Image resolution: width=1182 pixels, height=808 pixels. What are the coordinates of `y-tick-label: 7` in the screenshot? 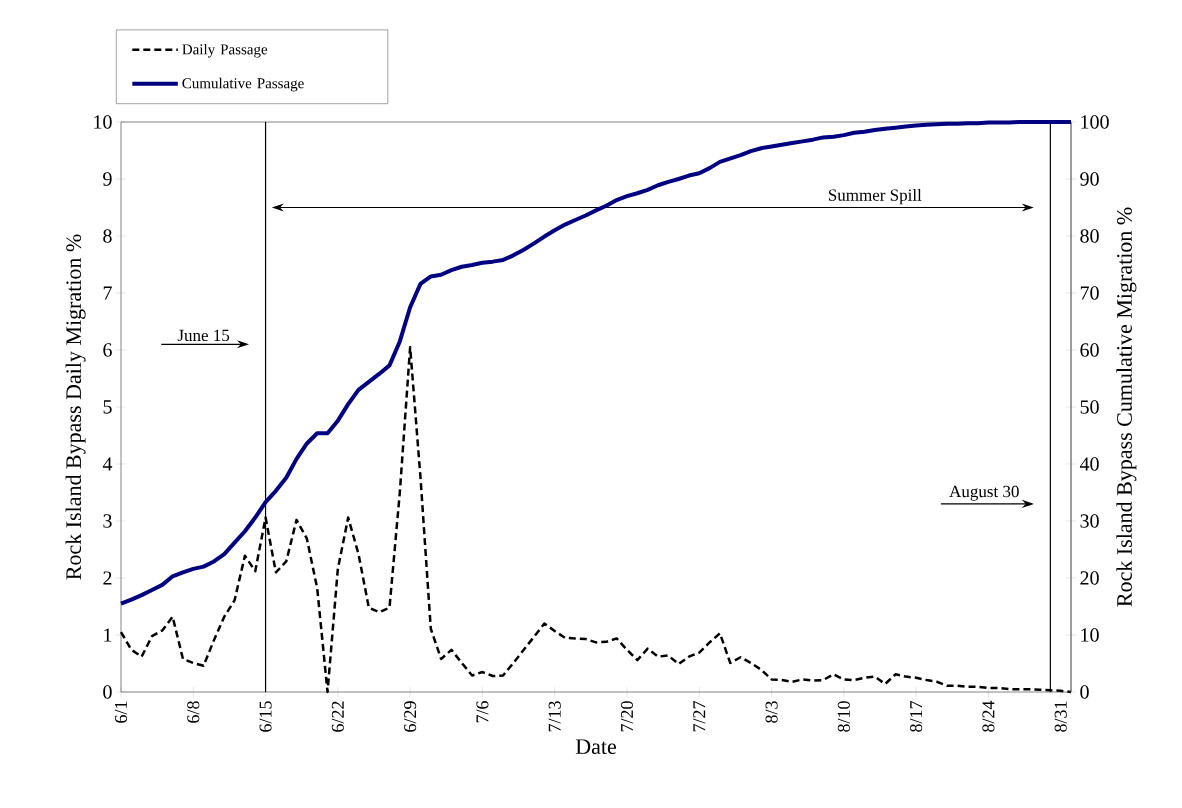 It's located at (107, 293).